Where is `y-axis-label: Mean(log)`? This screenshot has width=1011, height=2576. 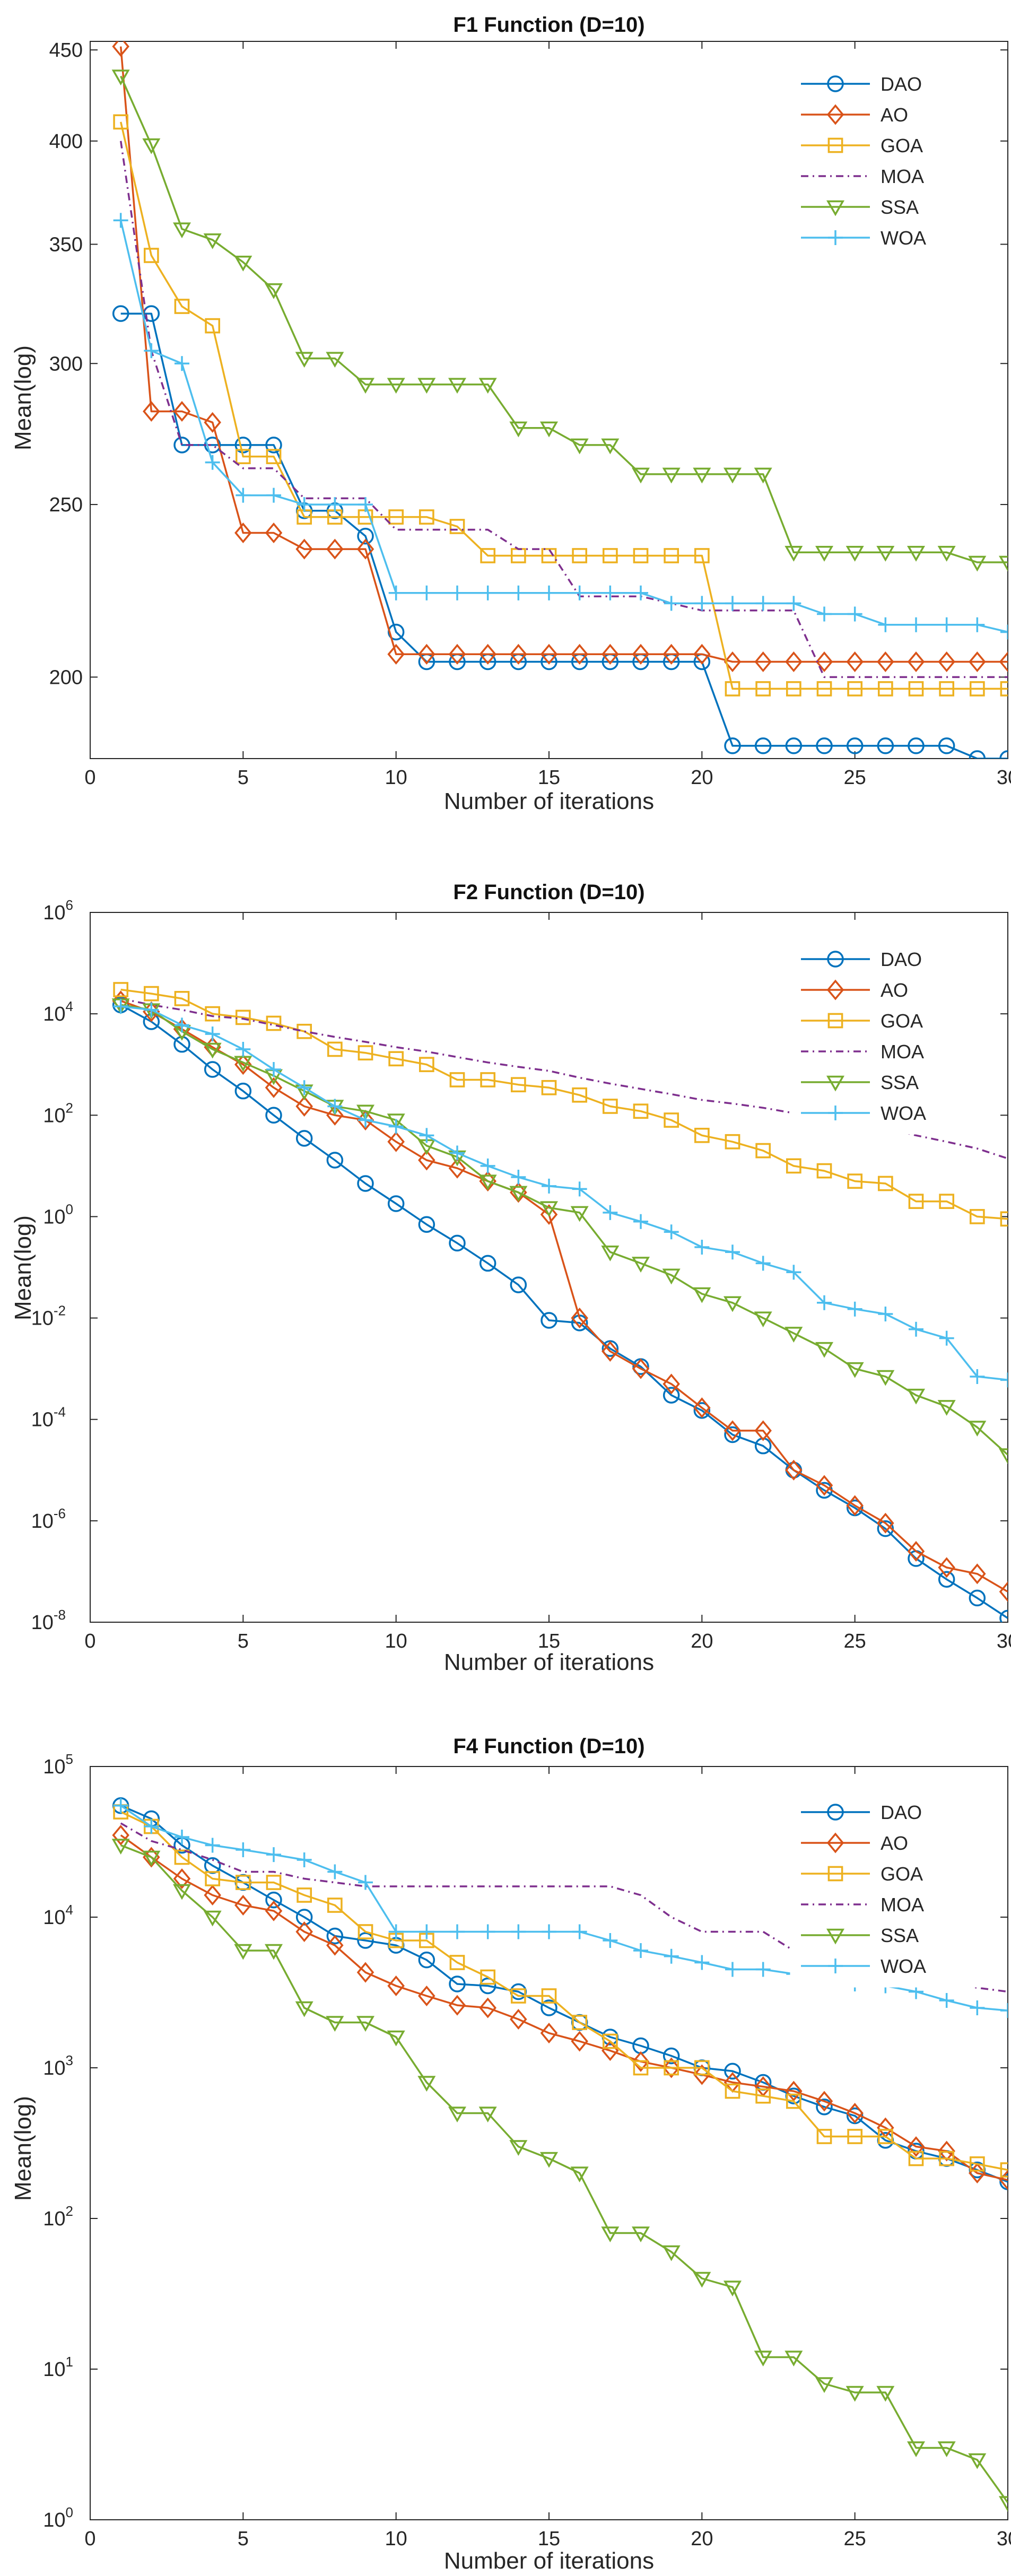
y-axis-label: Mean(log) is located at coordinates (23, 2149).